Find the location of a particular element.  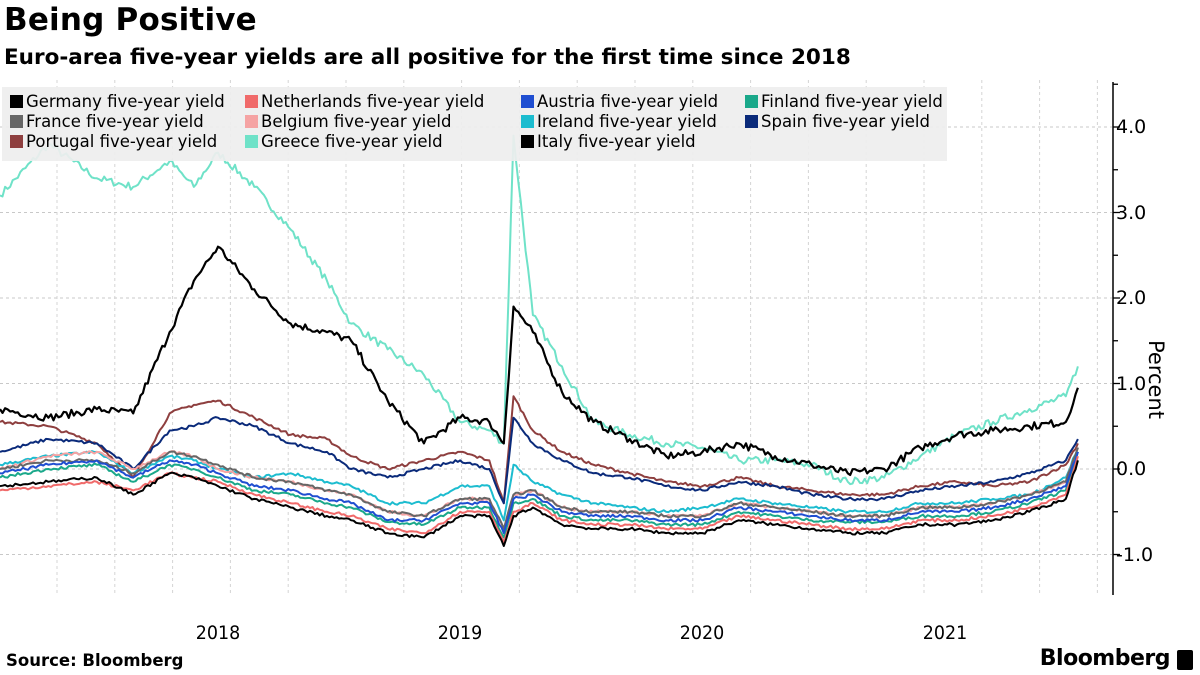

legend-label: France five-year yield is located at coordinates (115, 121).